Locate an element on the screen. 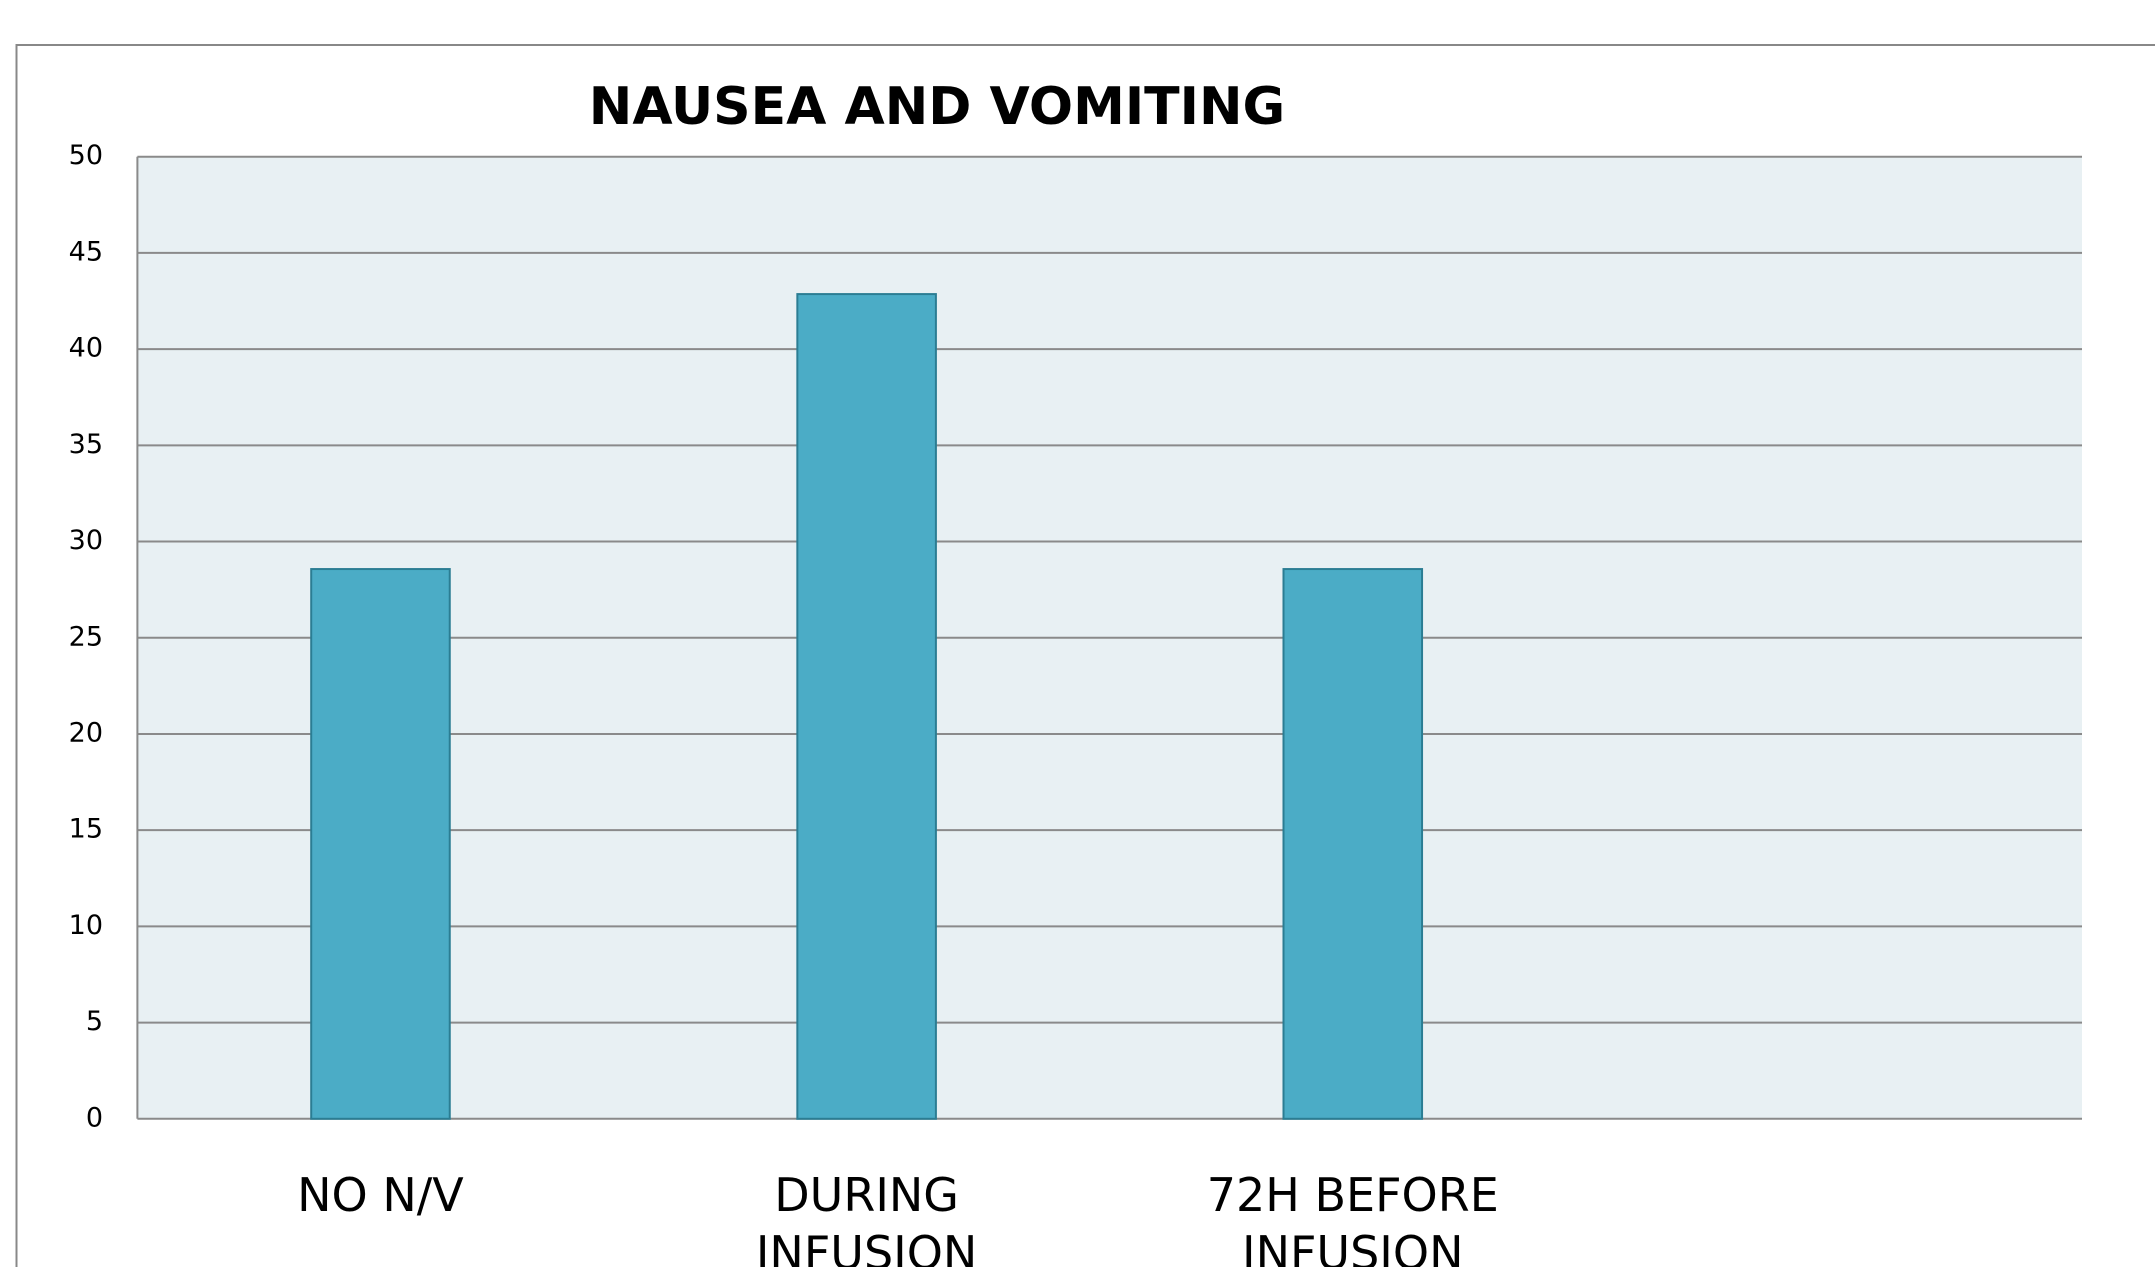 The height and width of the screenshot is (1267, 2155). y-tick-label: 40 is located at coordinates (86, 348).